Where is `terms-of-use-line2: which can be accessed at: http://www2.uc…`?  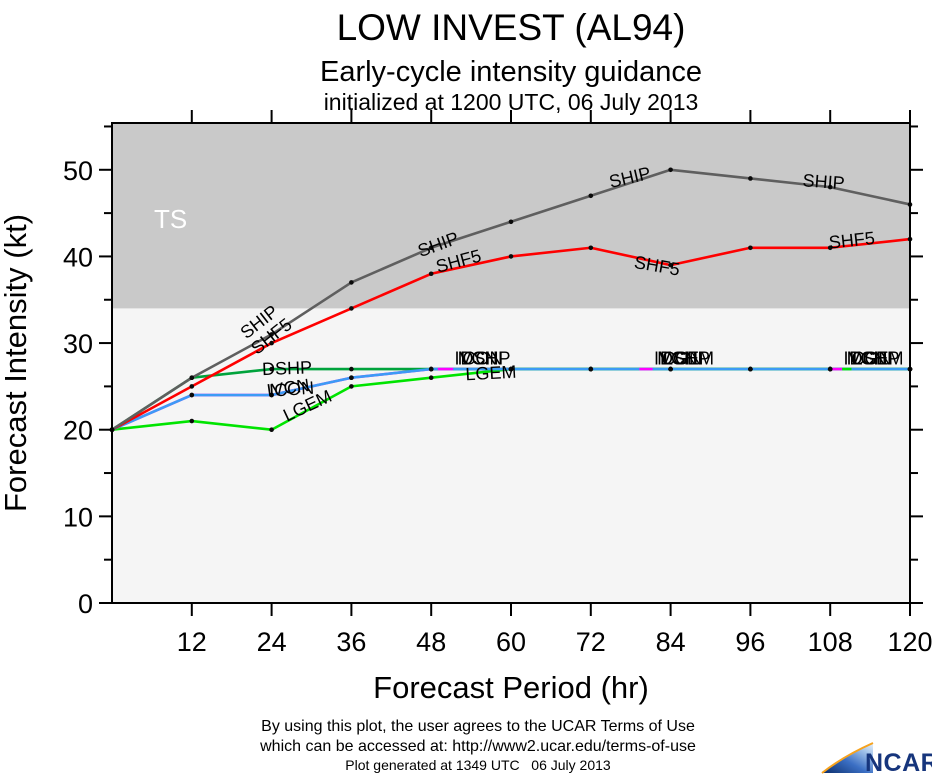
terms-of-use-line2: which can be accessed at: http://www2.uc… is located at coordinates (477, 746).